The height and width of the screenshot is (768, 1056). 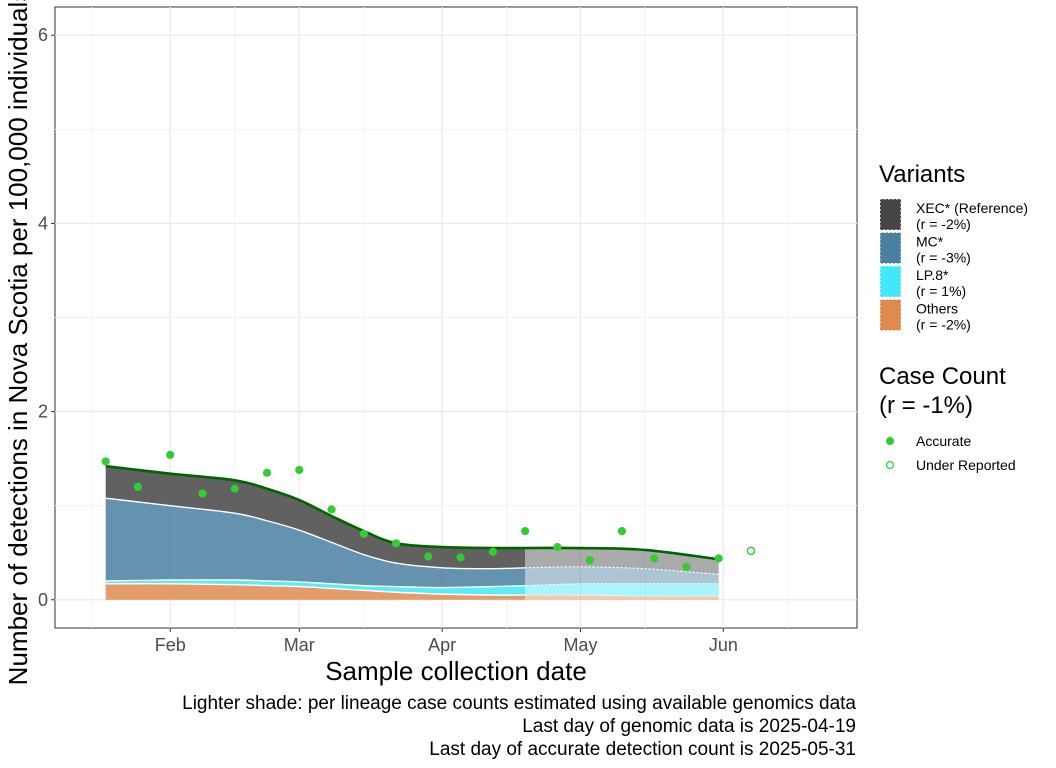 I want to click on y-tick-label: 2, so click(x=43, y=412).